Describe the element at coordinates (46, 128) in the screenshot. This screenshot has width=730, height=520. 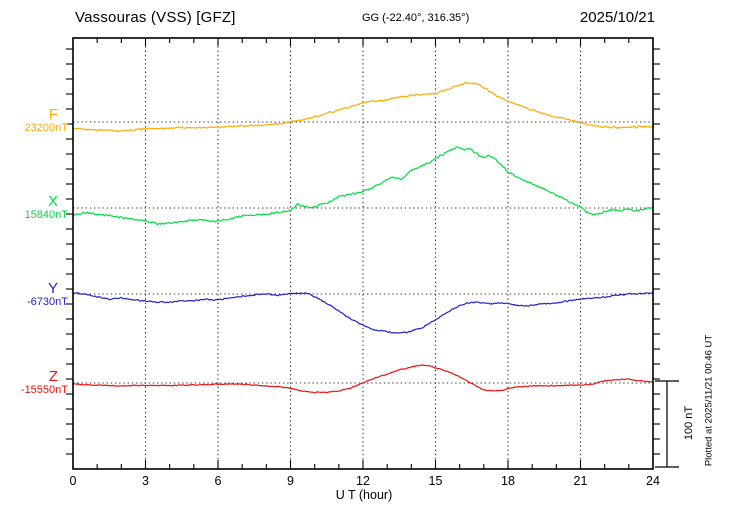
I see `component-baseline-f: 23200nT` at that location.